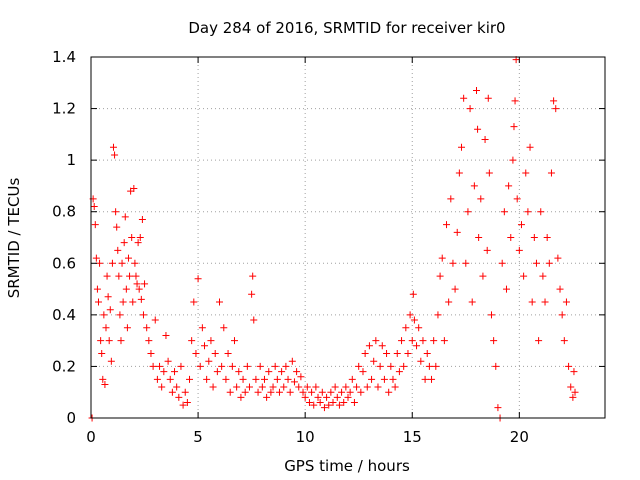  What do you see at coordinates (71, 160) in the screenshot?
I see `y-tick-label: 1` at bounding box center [71, 160].